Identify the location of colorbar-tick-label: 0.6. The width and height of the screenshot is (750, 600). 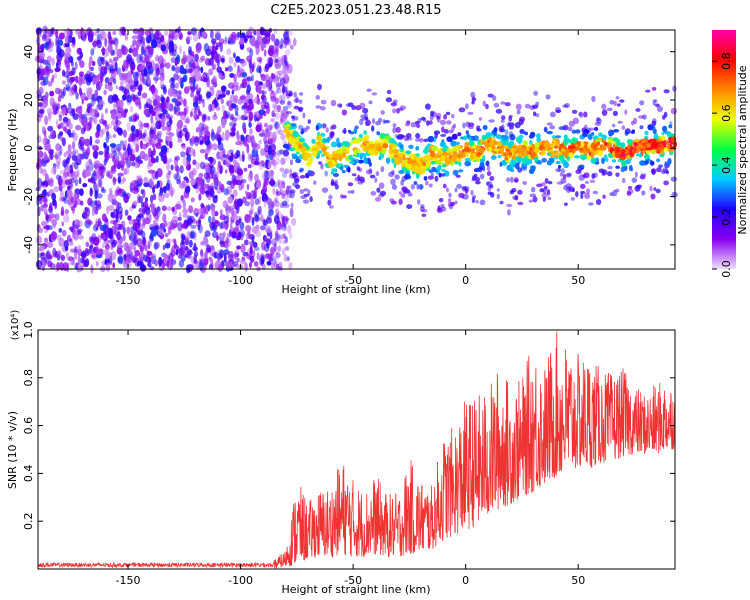
(726, 113).